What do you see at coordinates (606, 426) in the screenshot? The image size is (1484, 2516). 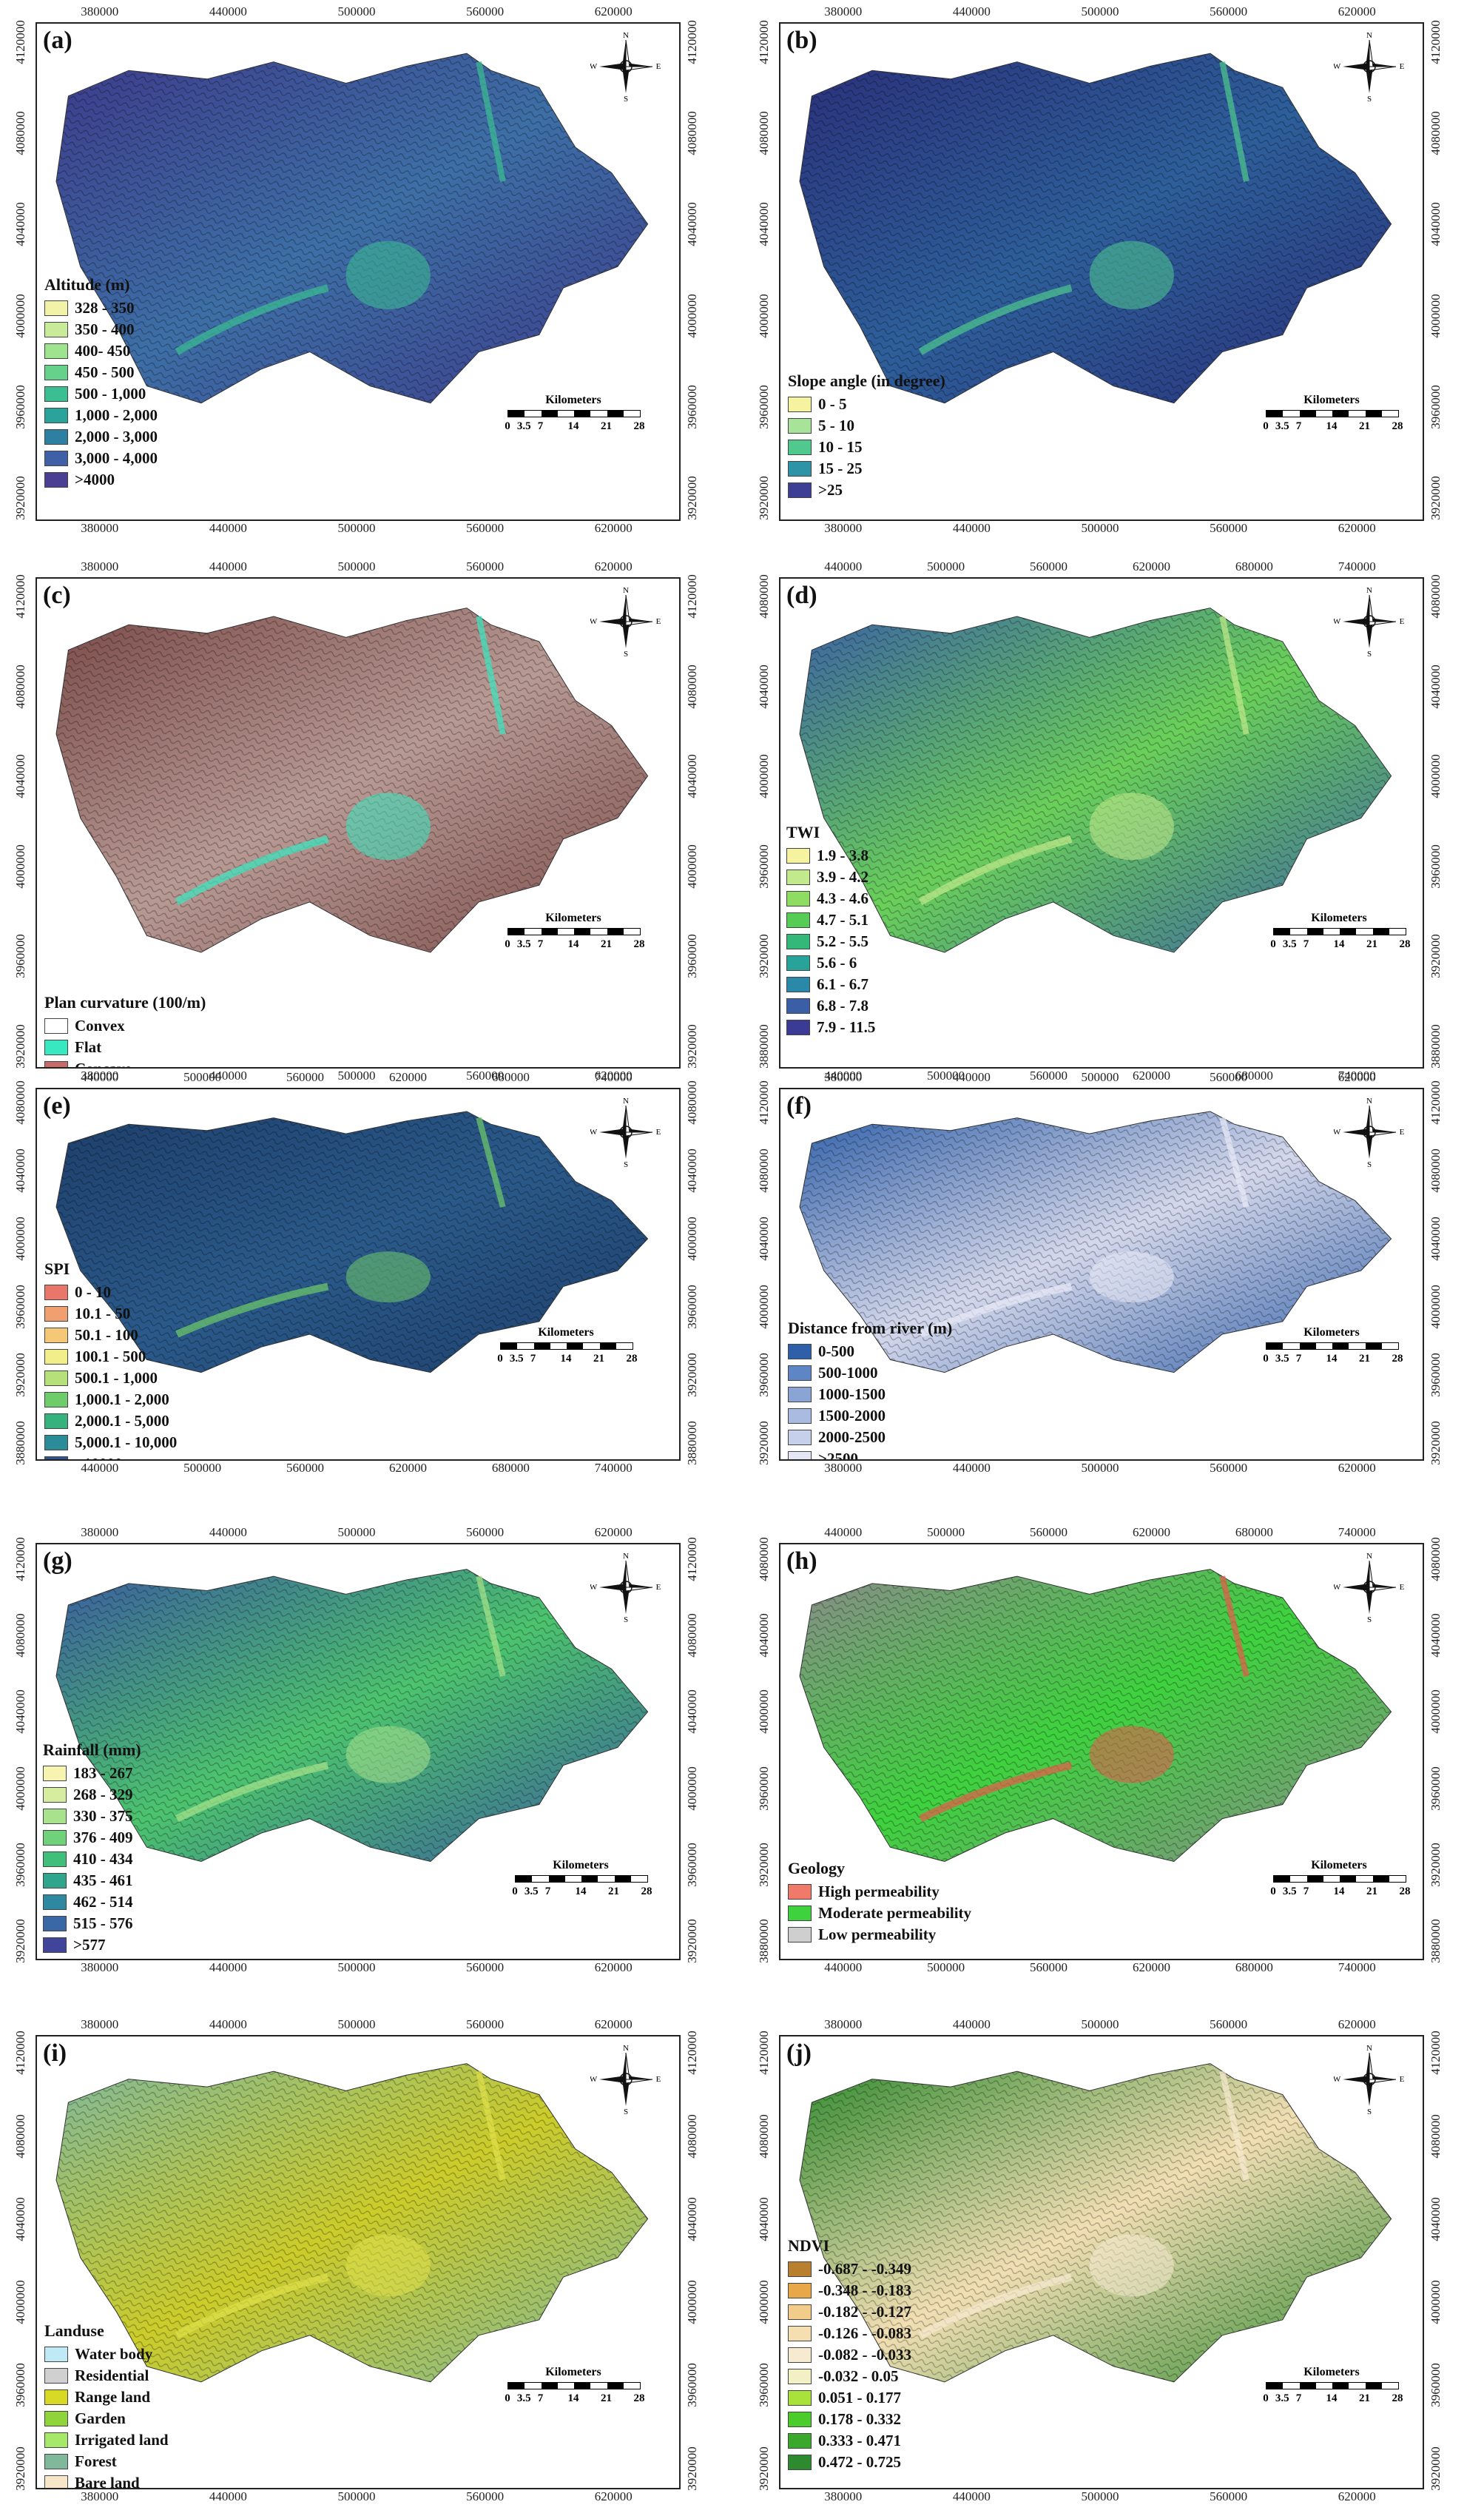 I see `scale-tick-label: 21` at bounding box center [606, 426].